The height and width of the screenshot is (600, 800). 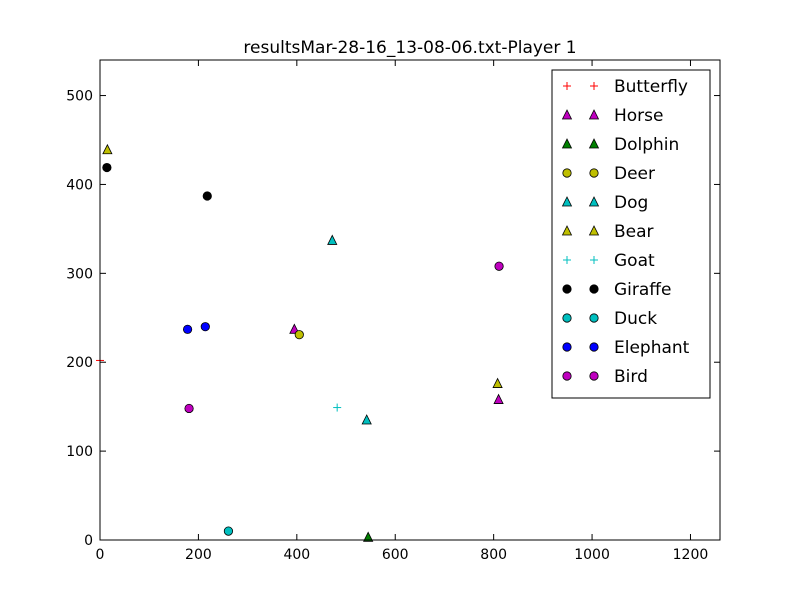 I want to click on legend-label-dog: Dog, so click(x=631, y=203).